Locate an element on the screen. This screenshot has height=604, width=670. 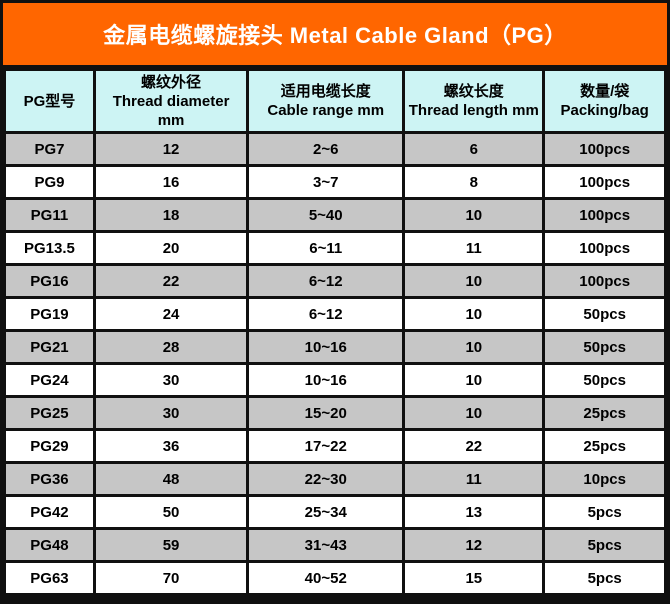
model-cell: PG11 is located at coordinates (49, 215).